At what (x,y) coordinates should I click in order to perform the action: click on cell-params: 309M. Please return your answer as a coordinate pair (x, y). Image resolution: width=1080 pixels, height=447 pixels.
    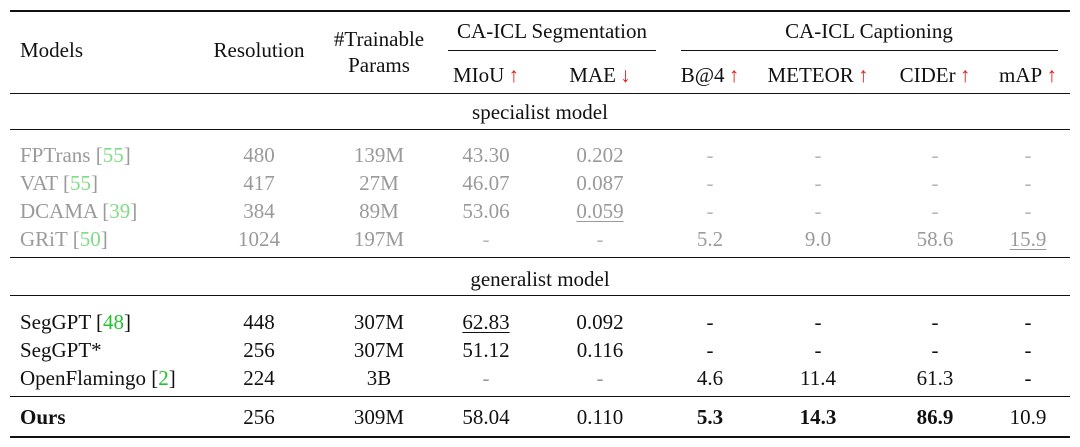
    Looking at the image, I should click on (379, 417).